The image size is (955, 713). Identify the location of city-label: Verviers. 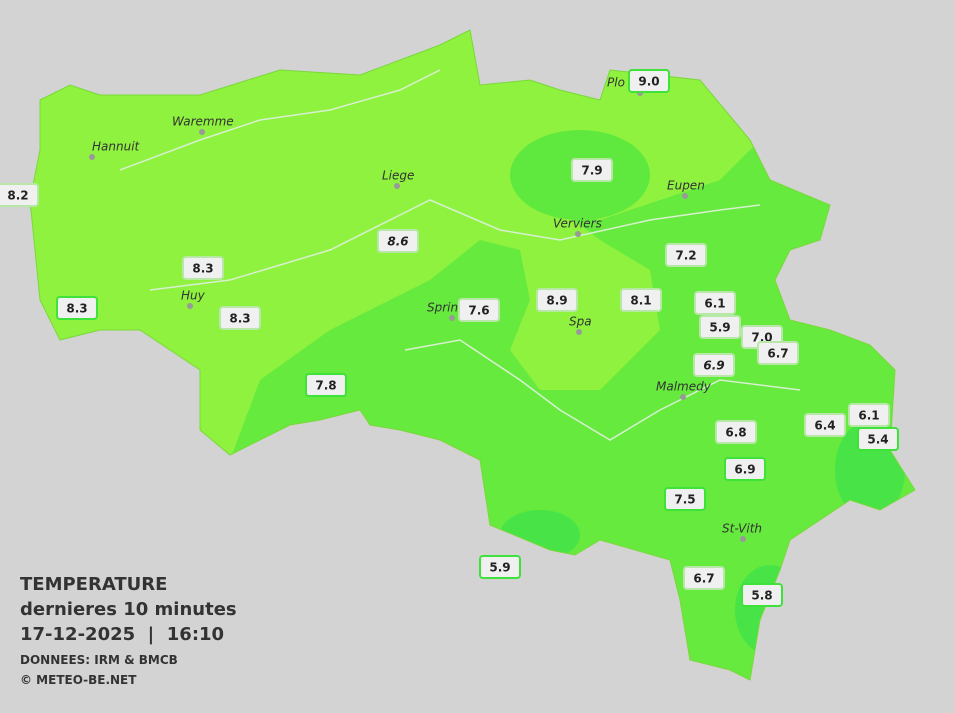
(577, 224).